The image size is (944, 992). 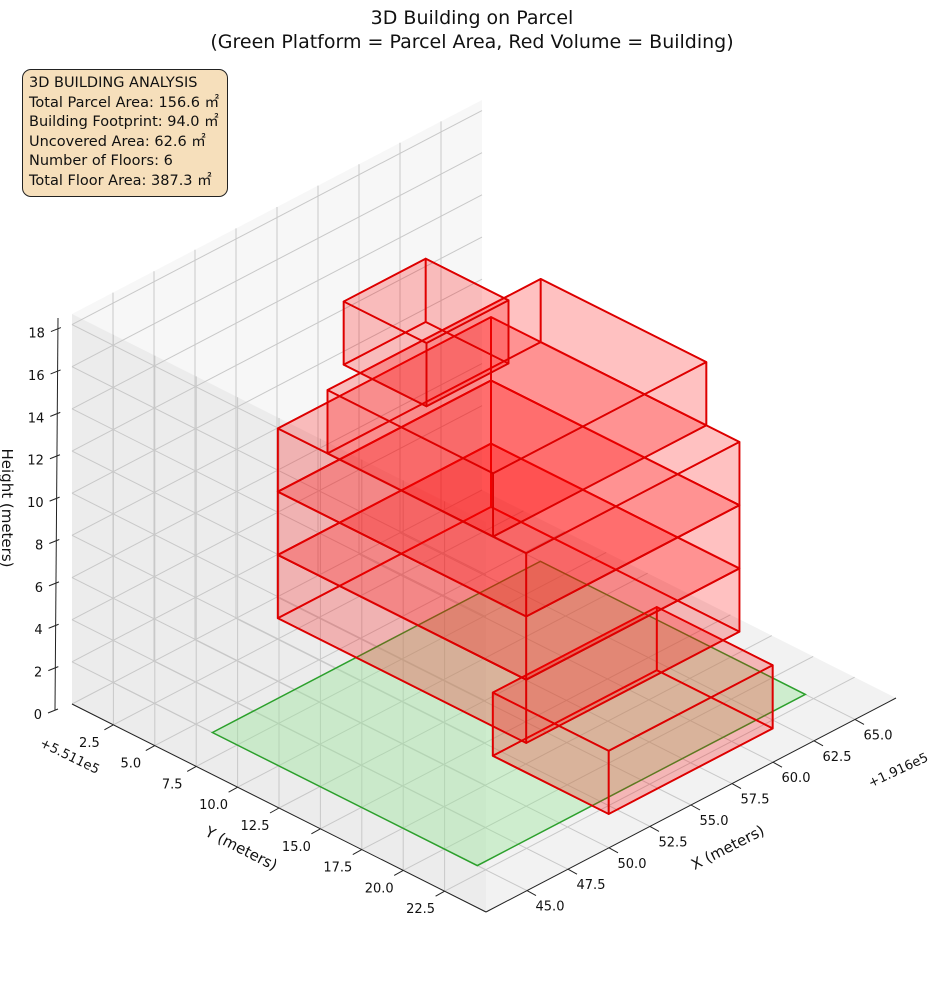 What do you see at coordinates (632, 864) in the screenshot?
I see `x-tick-label: 50.0` at bounding box center [632, 864].